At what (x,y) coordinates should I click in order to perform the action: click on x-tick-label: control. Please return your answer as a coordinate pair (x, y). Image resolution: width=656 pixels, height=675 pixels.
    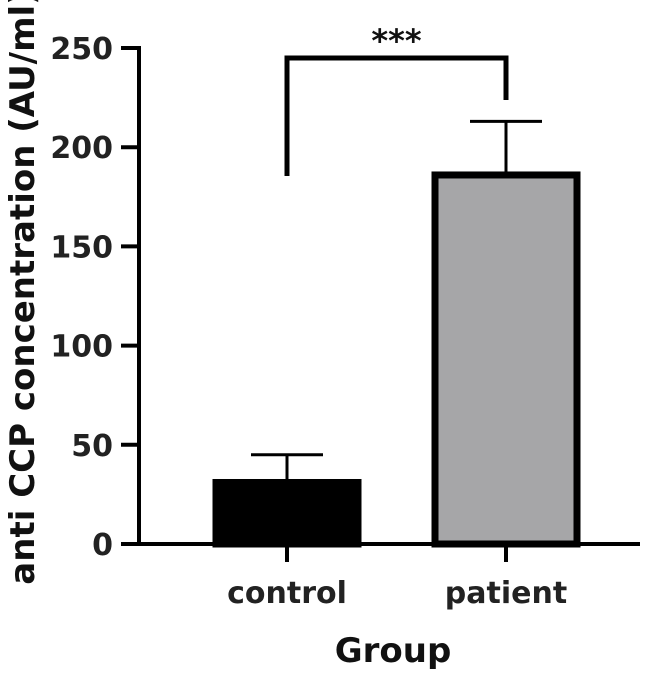
    Looking at the image, I should click on (287, 593).